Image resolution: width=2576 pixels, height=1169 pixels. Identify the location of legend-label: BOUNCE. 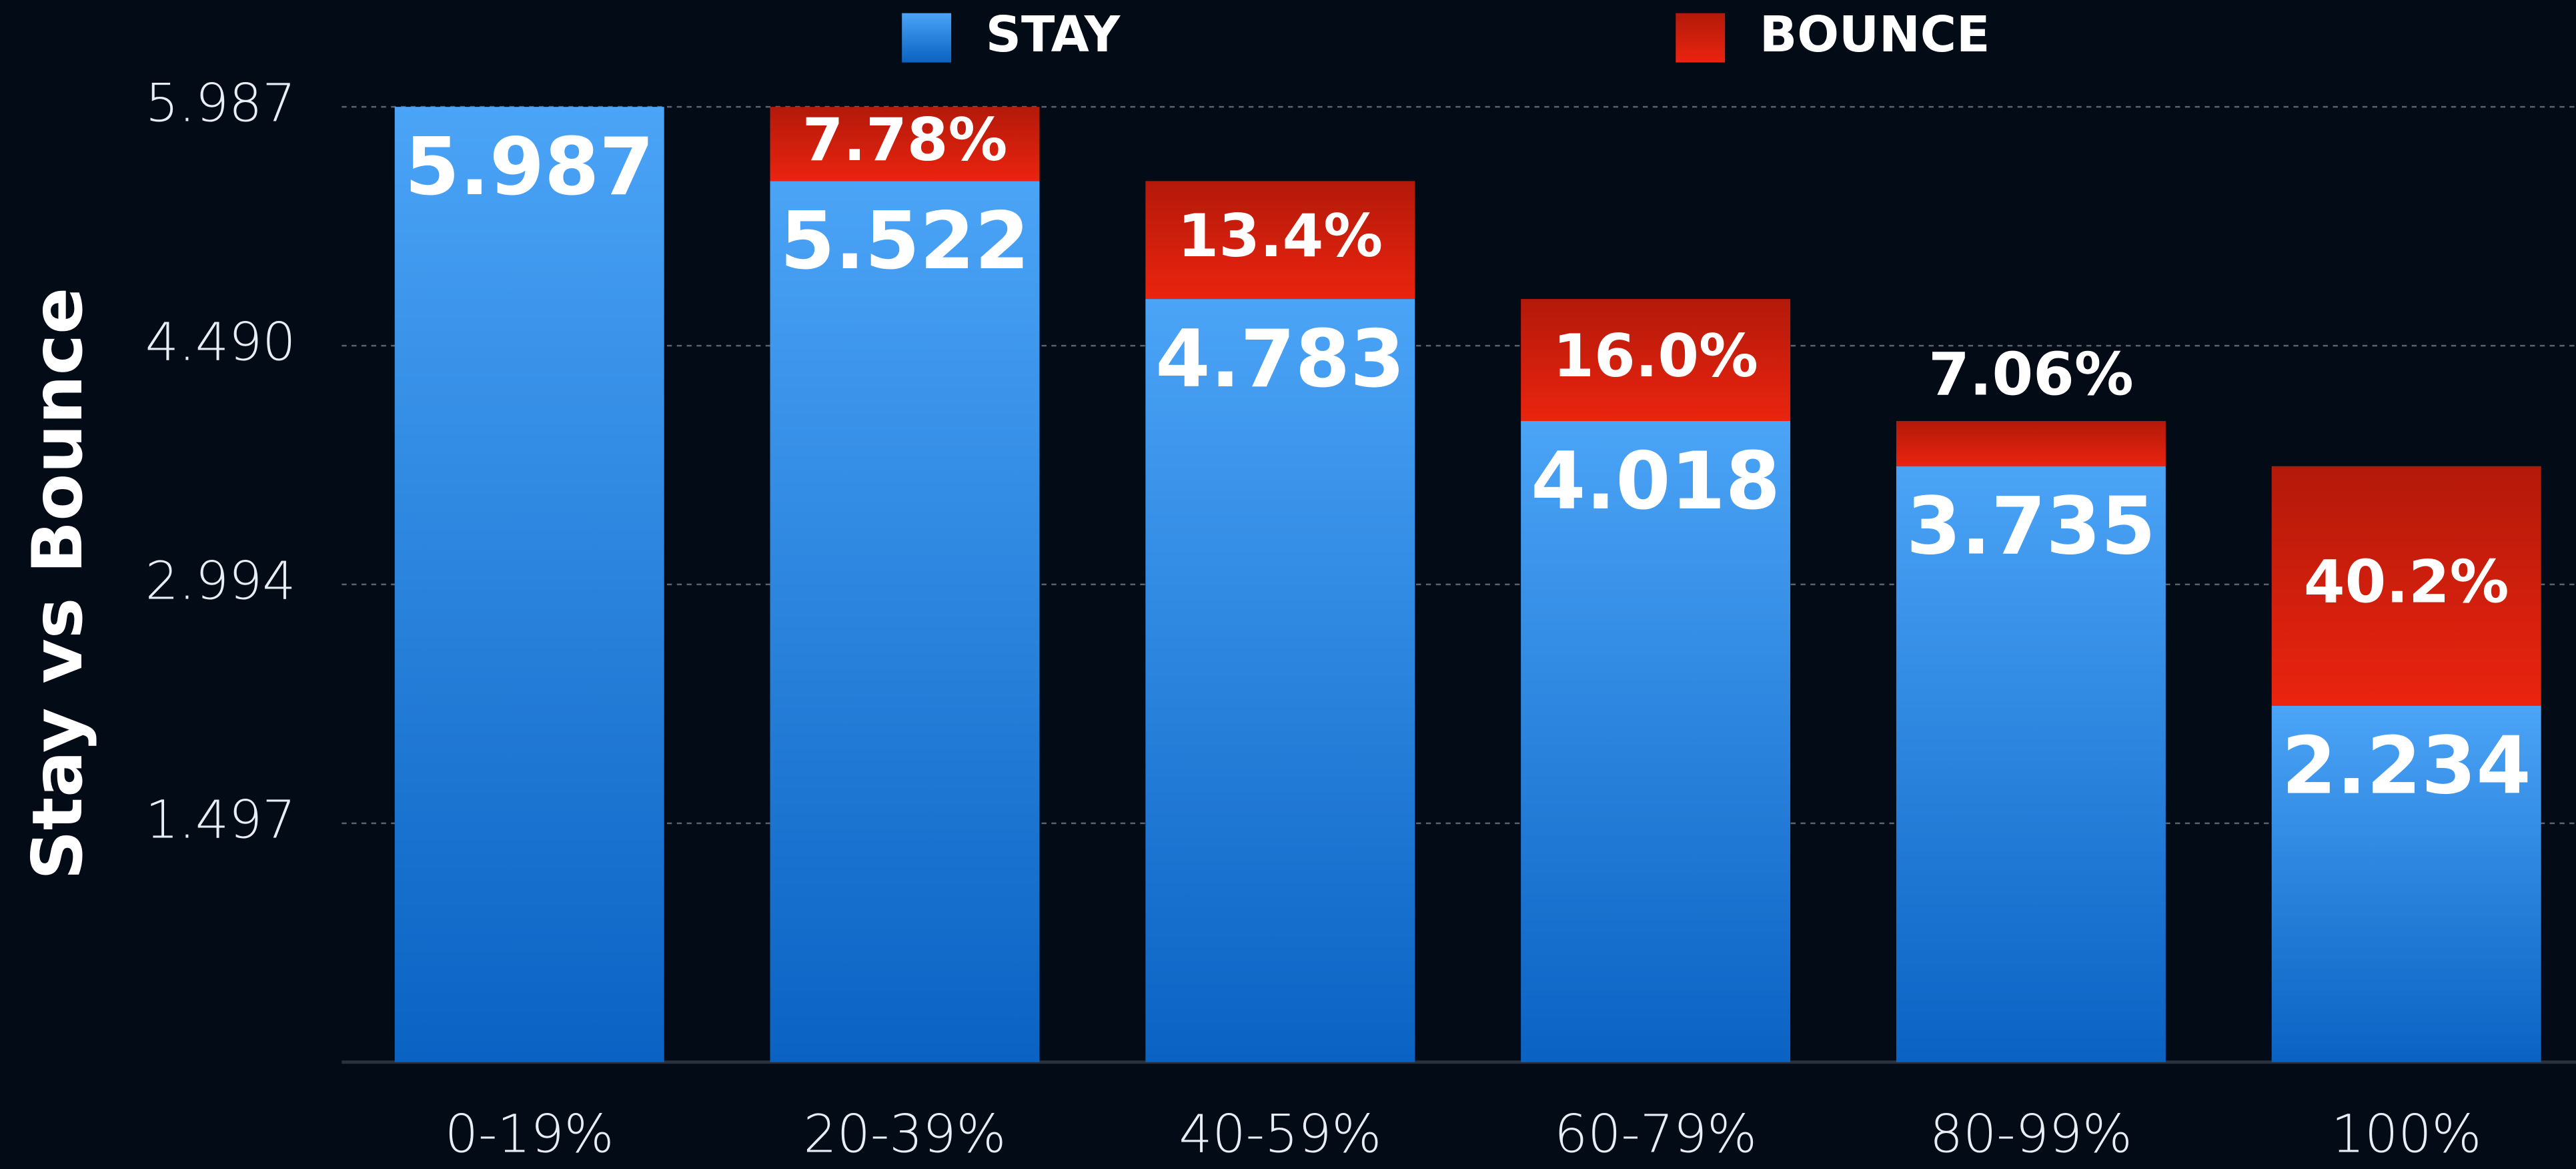
(1875, 34).